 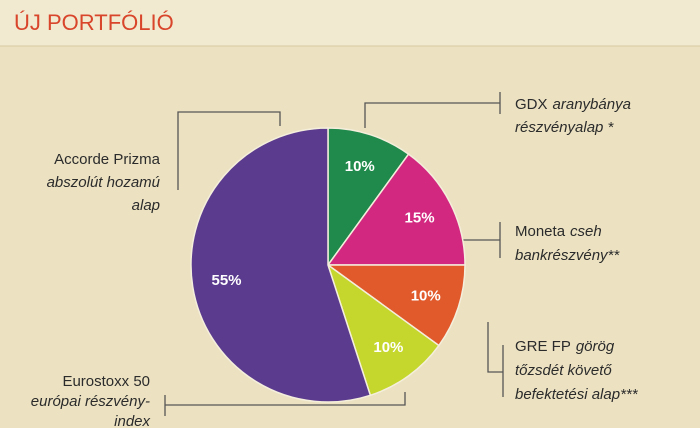 I want to click on category-description: görög, so click(x=595, y=346).